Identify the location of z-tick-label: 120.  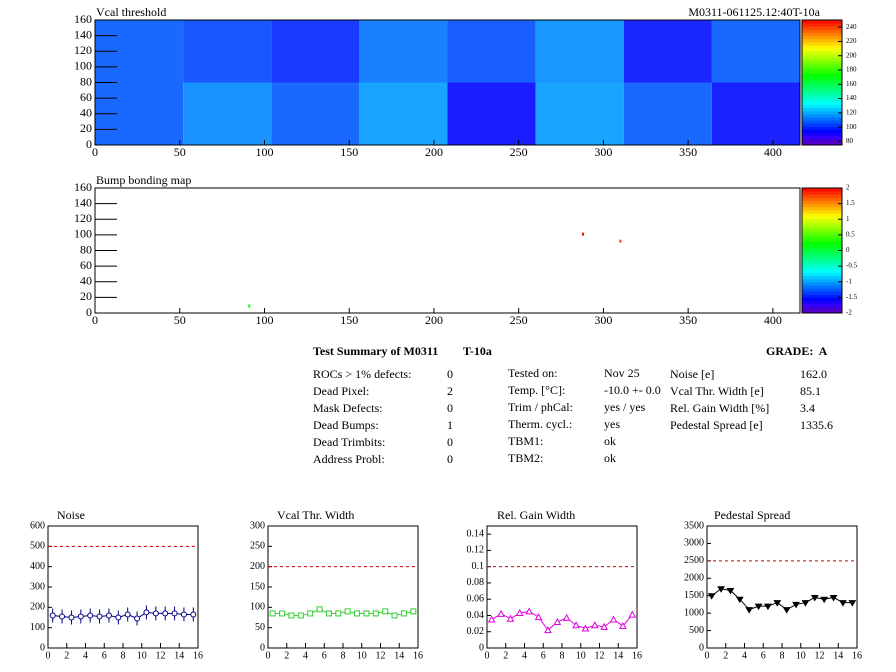
(851, 112).